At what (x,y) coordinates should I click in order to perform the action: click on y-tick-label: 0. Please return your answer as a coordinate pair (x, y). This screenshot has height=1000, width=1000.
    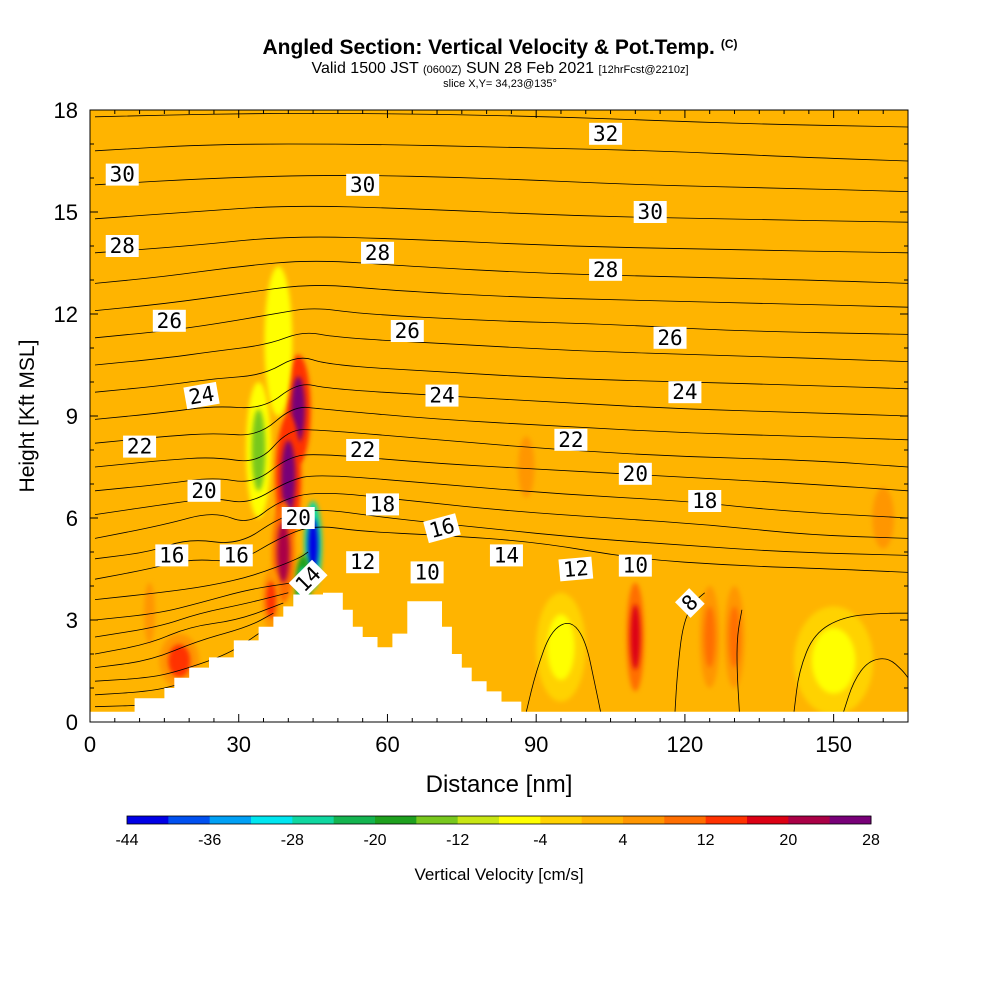
    Looking at the image, I should click on (72, 722).